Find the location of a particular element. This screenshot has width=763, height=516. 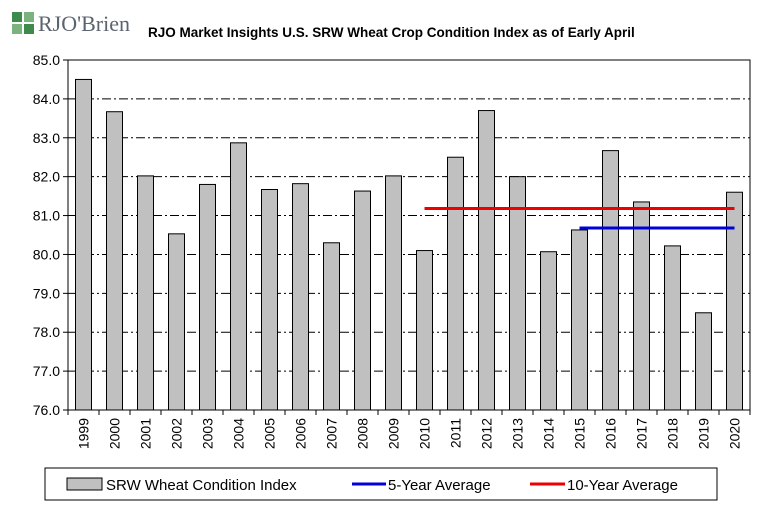

bar-2002 is located at coordinates (176, 322).